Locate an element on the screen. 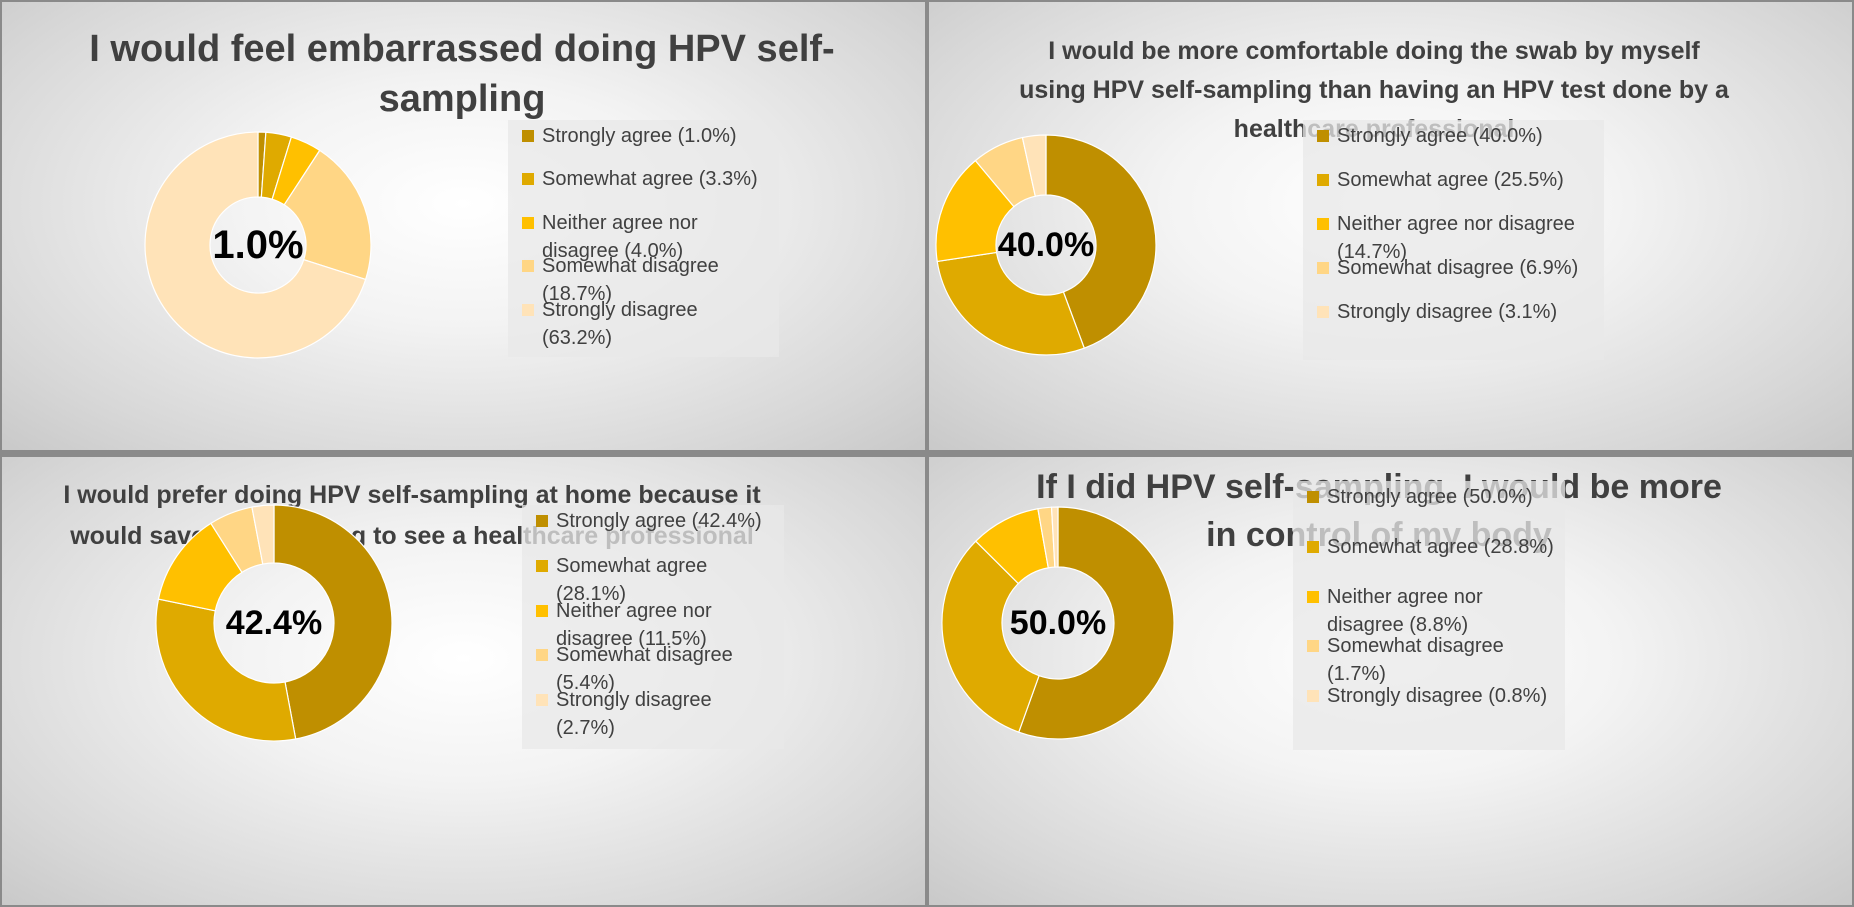 This screenshot has height=907, width=1854. legend-label: Somewhat disagree (6.9%) is located at coordinates (1458, 268).